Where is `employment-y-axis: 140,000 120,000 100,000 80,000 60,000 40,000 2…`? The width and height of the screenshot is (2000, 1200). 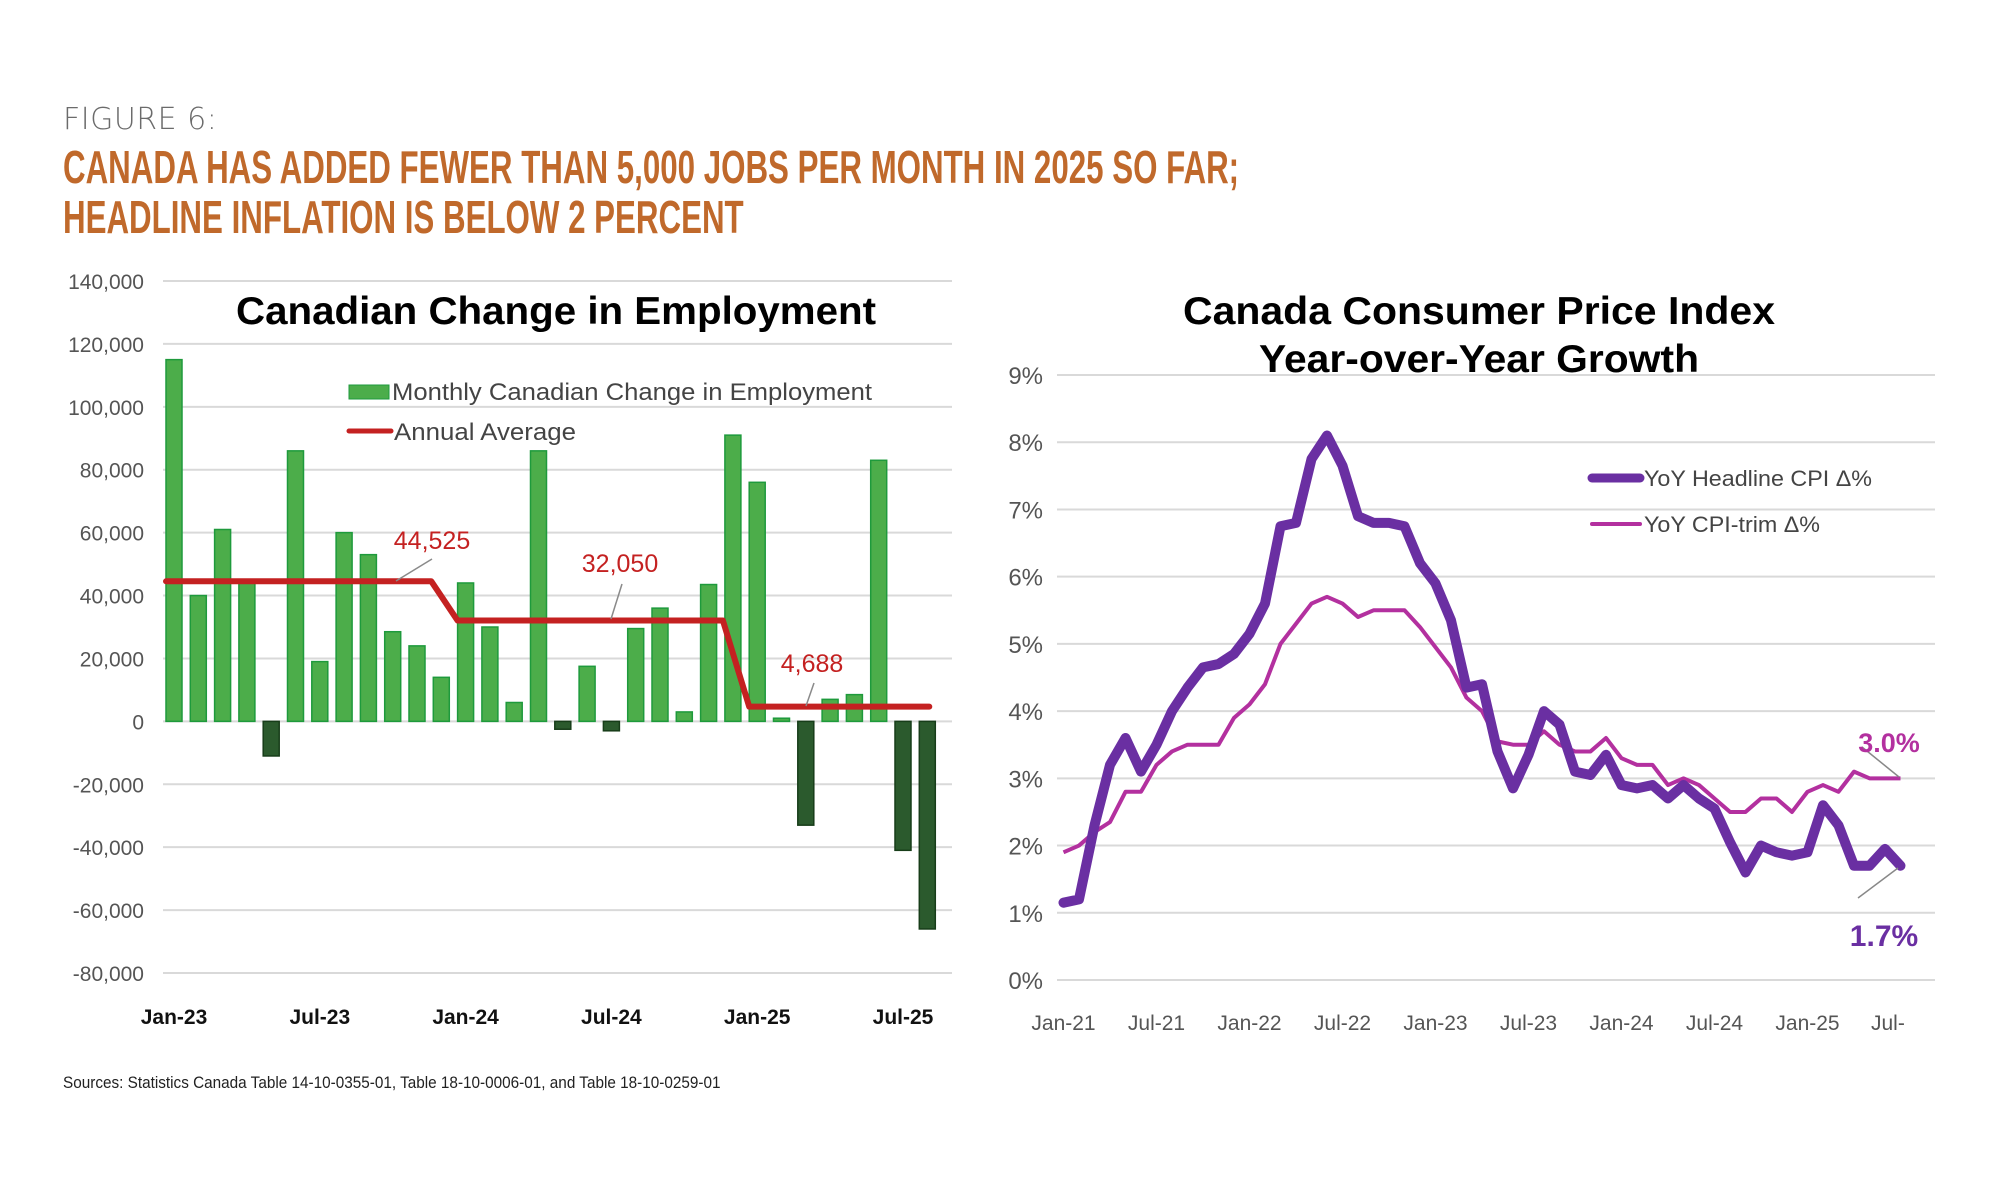 employment-y-axis: 140,000 120,000 100,000 80,000 60,000 40,000 2… is located at coordinates (106, 628).